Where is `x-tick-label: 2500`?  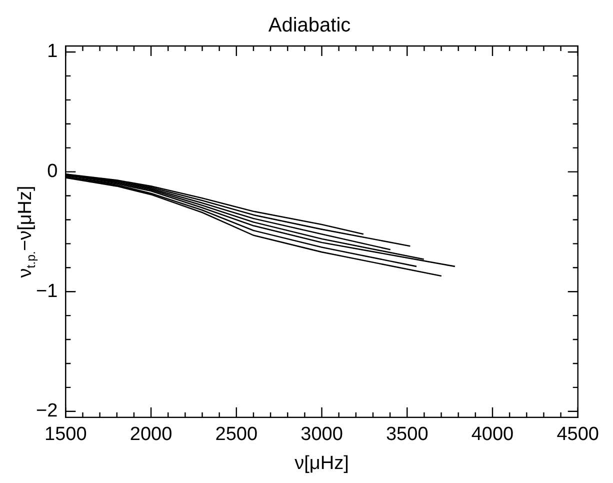 x-tick-label: 2500 is located at coordinates (236, 435).